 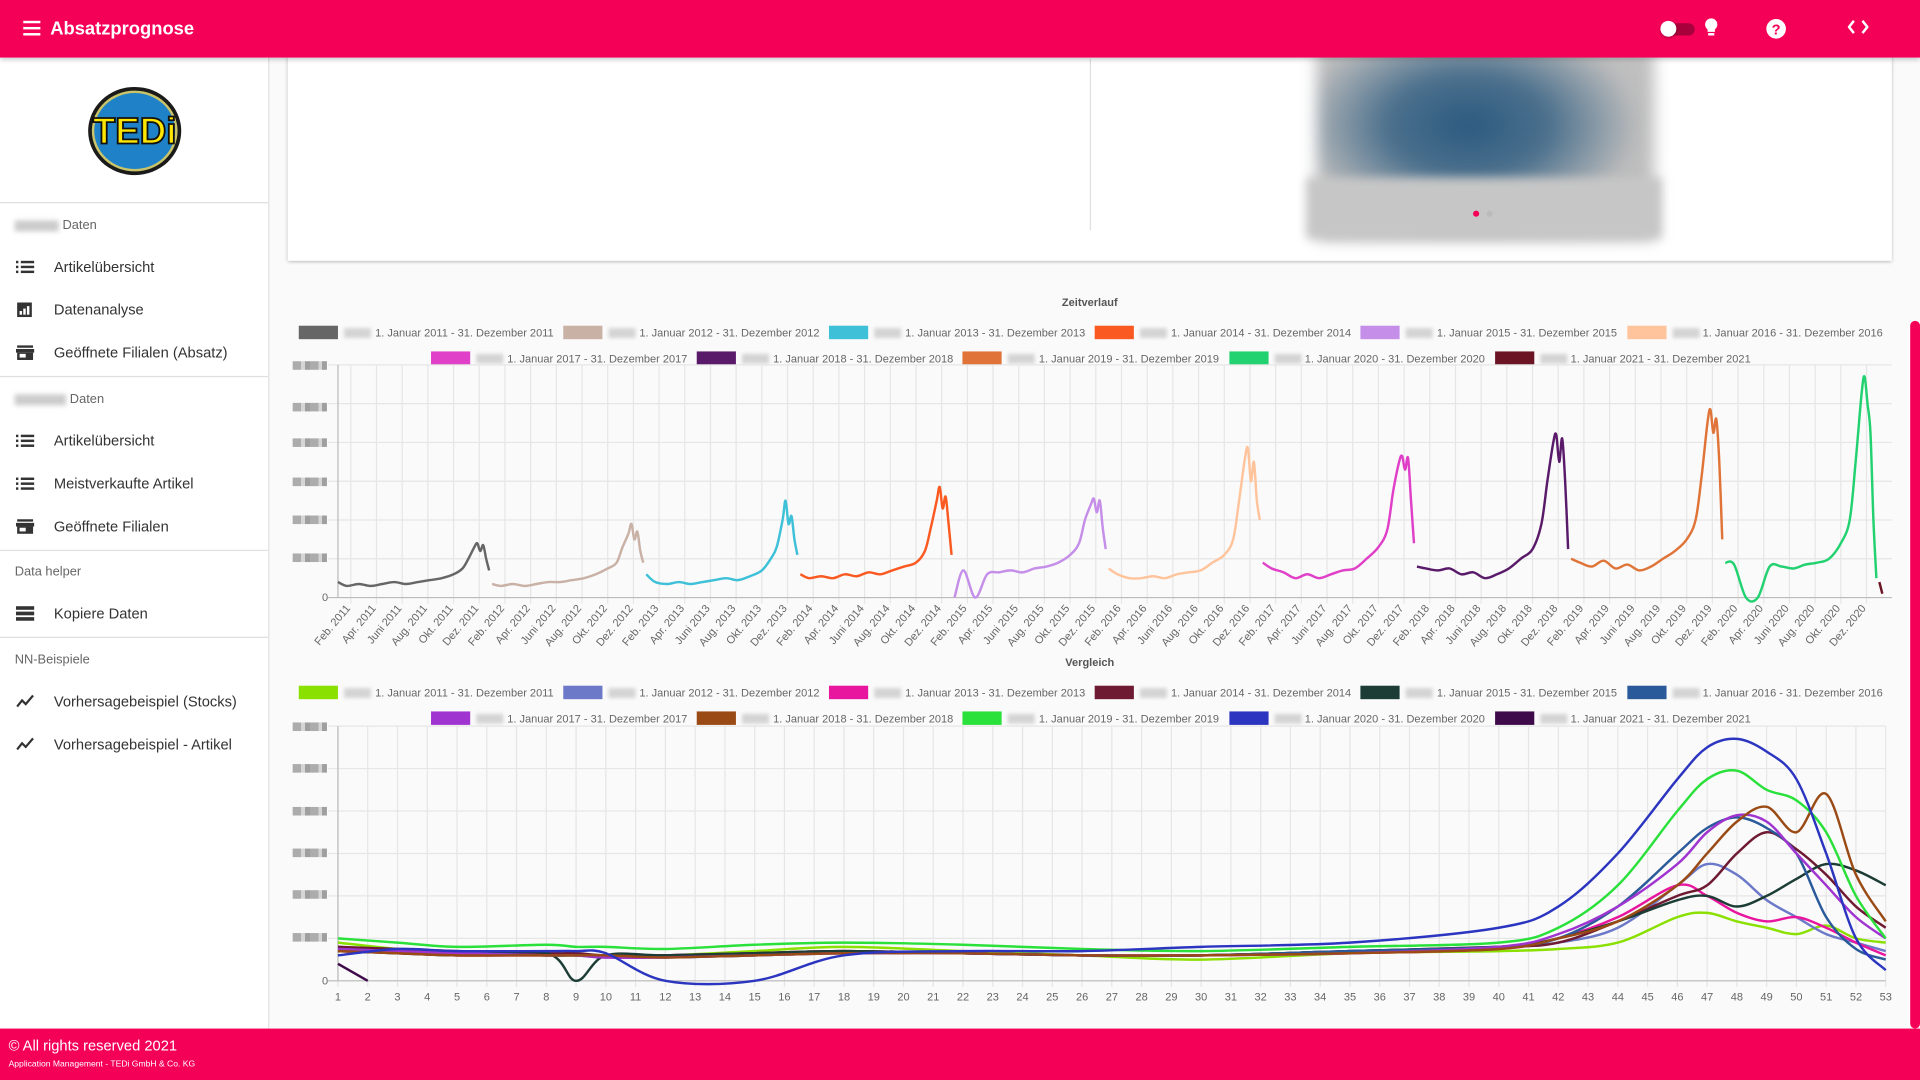 What do you see at coordinates (104, 441) in the screenshot?
I see `sidebar-item-label: Artikelübersicht` at bounding box center [104, 441].